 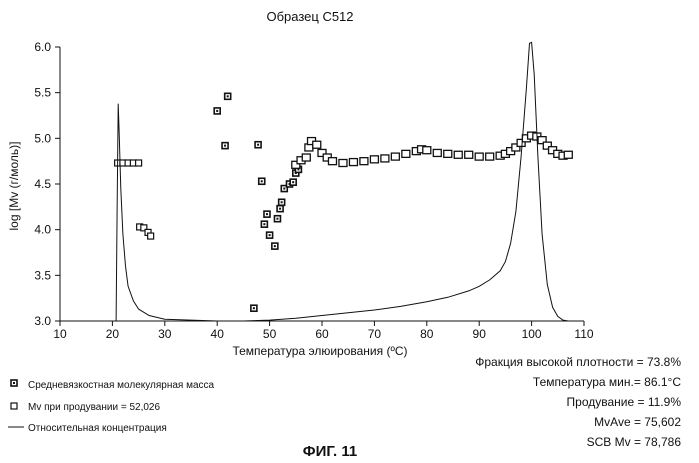 What do you see at coordinates (94, 407) in the screenshot?
I see `legend-label: Mv при продувании = 52,026` at bounding box center [94, 407].